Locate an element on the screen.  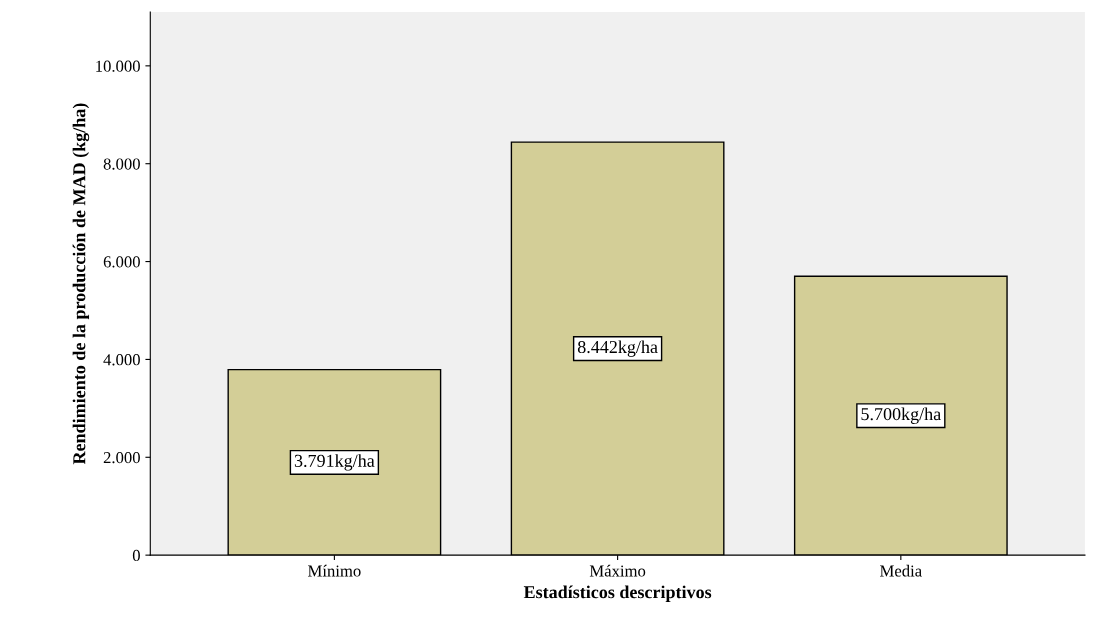
y-tick-label: 2.000 is located at coordinates (121, 457).